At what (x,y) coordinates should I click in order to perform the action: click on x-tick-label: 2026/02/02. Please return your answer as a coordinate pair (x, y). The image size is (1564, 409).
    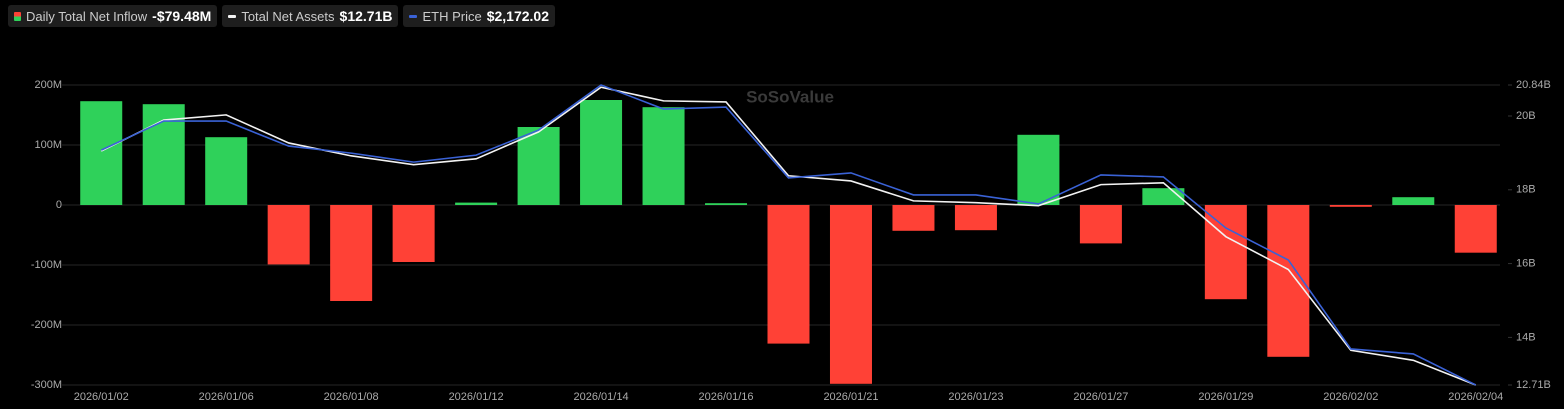
    Looking at the image, I should click on (1350, 397).